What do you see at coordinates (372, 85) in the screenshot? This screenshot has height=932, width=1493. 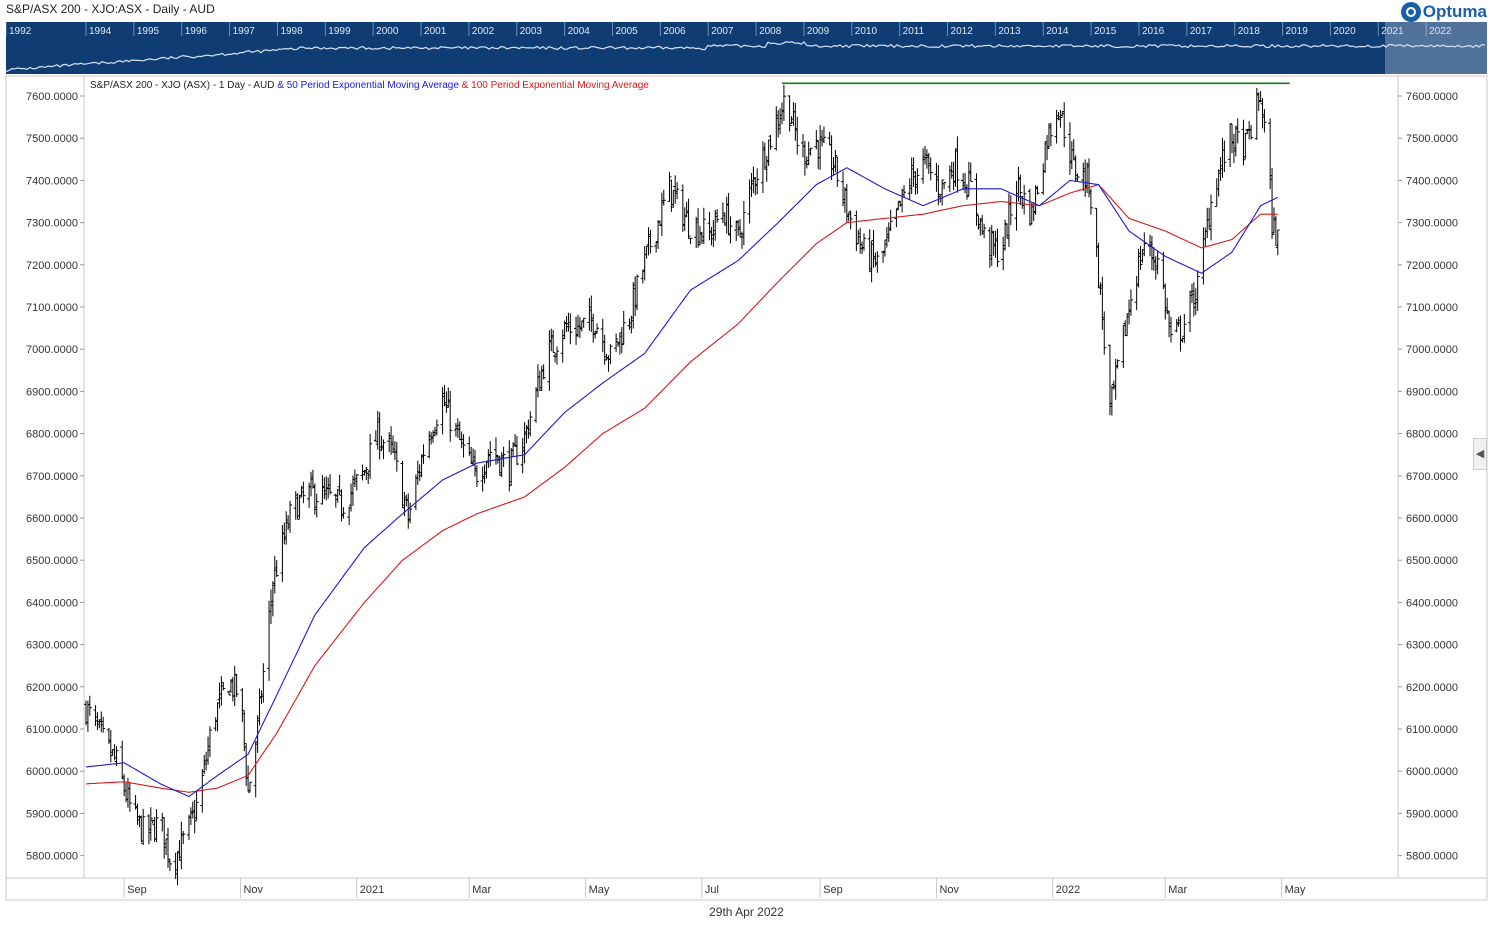 I see `legend-ema50: 50 Period Exponential Moving Average` at bounding box center [372, 85].